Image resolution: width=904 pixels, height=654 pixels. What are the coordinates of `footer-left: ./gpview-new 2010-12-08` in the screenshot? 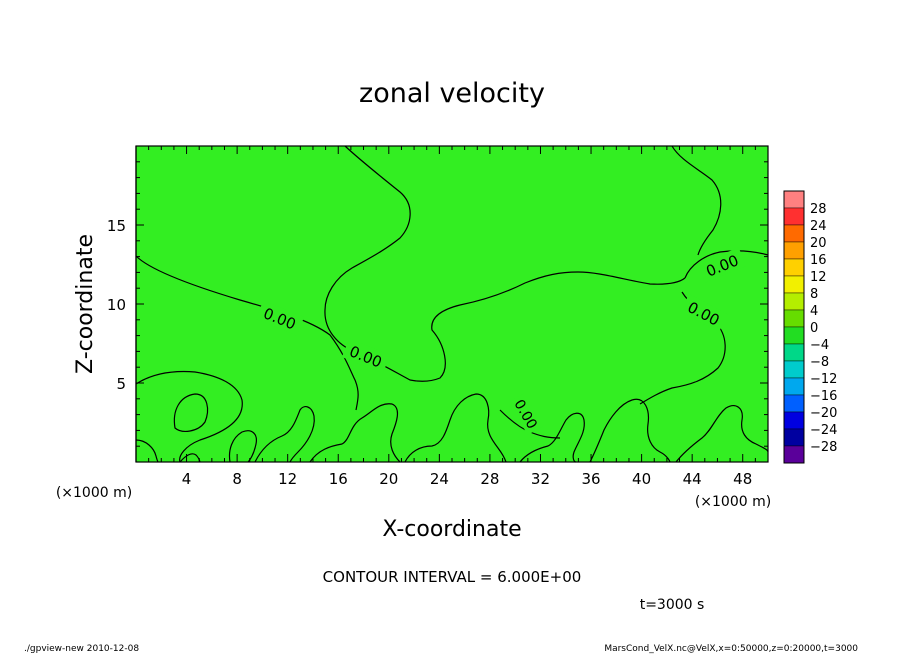 It's located at (81, 649).